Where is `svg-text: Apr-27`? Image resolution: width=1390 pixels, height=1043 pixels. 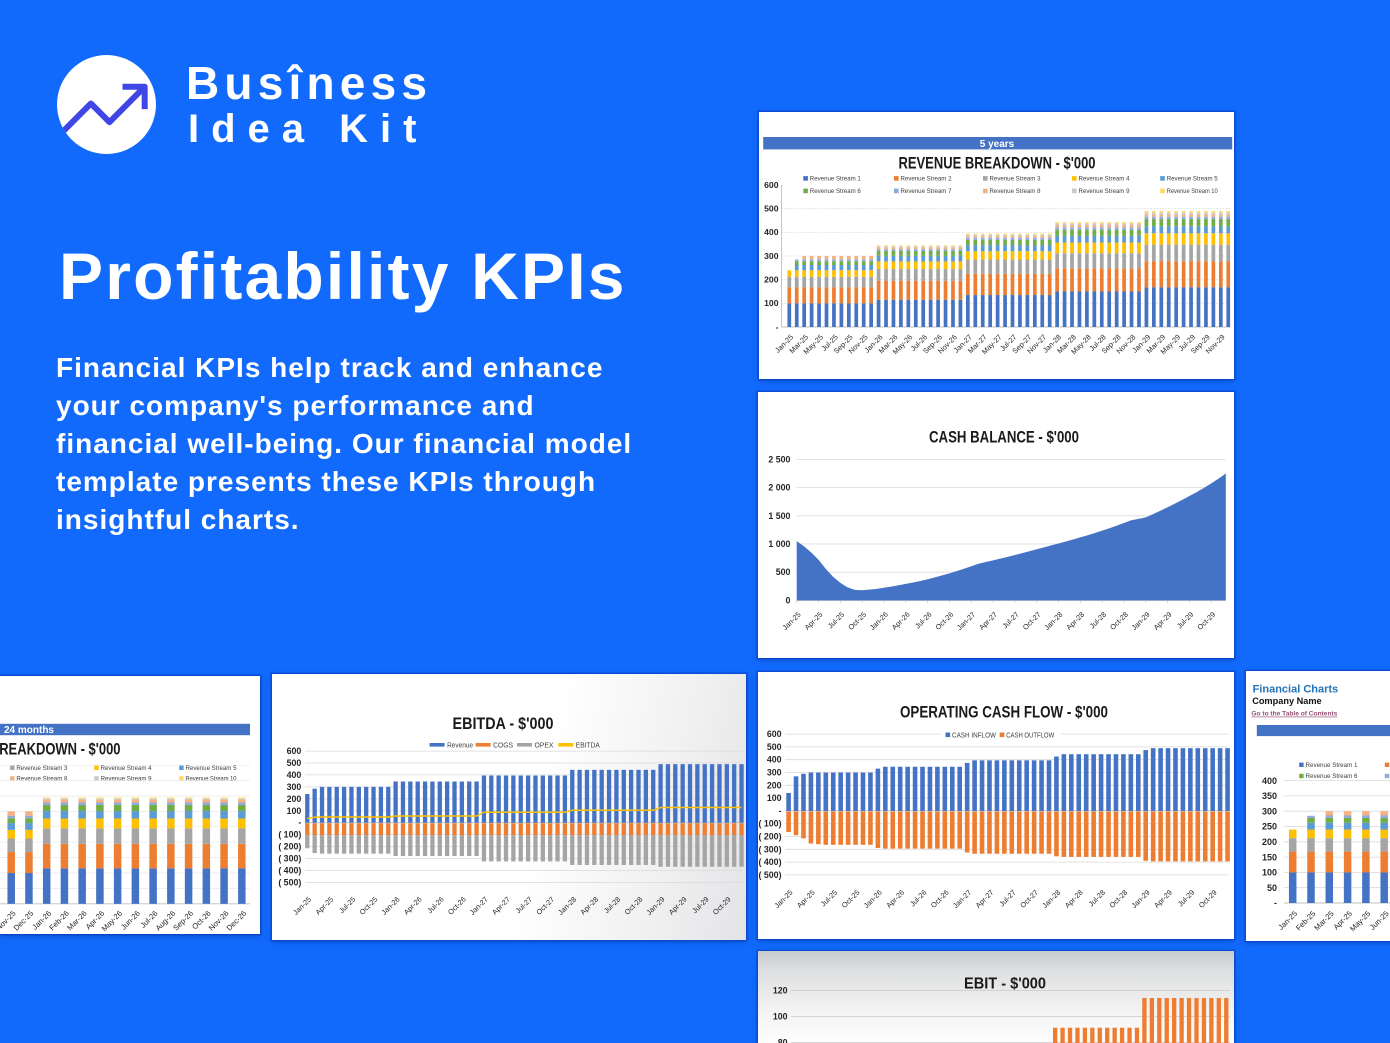
svg-text: Apr-27 is located at coordinates (984, 898).